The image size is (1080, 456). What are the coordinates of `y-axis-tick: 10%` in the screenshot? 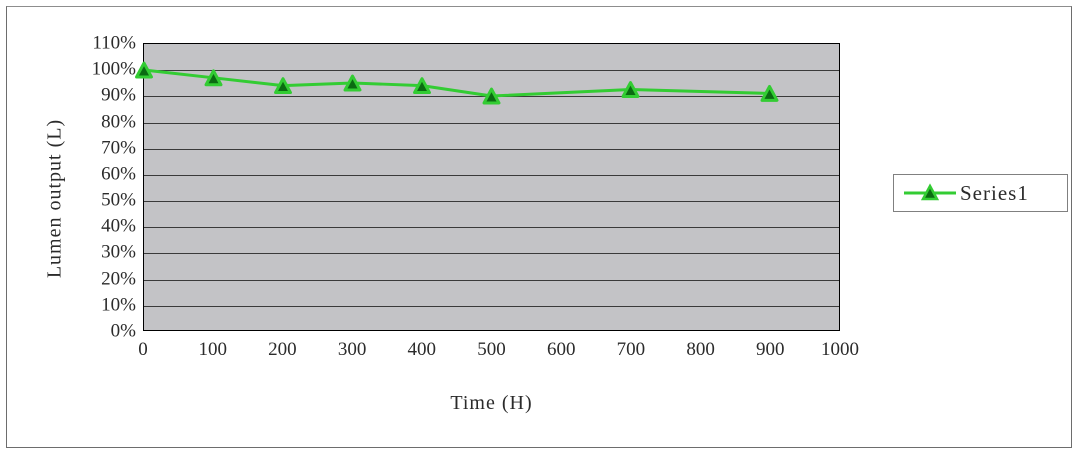 It's located at (118, 305).